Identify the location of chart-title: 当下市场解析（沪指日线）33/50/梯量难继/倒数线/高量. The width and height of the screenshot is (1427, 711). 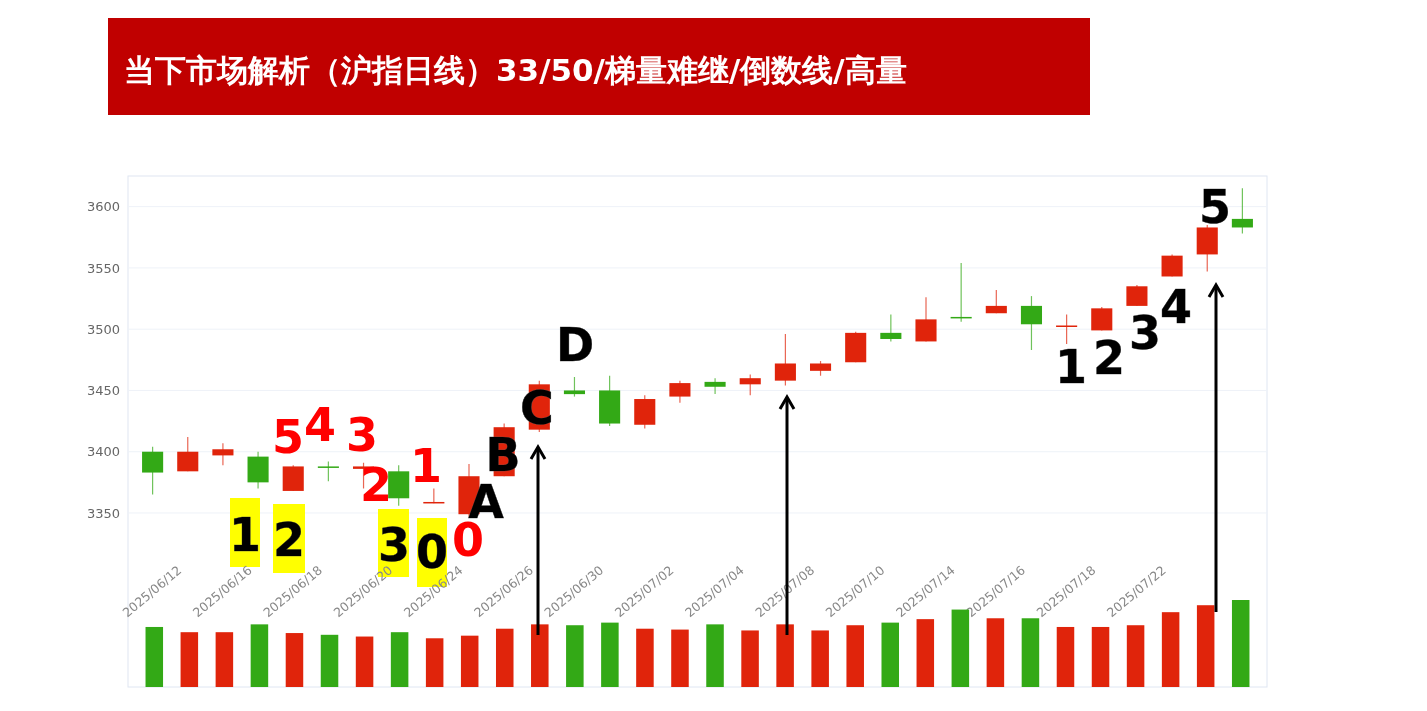
(515, 69).